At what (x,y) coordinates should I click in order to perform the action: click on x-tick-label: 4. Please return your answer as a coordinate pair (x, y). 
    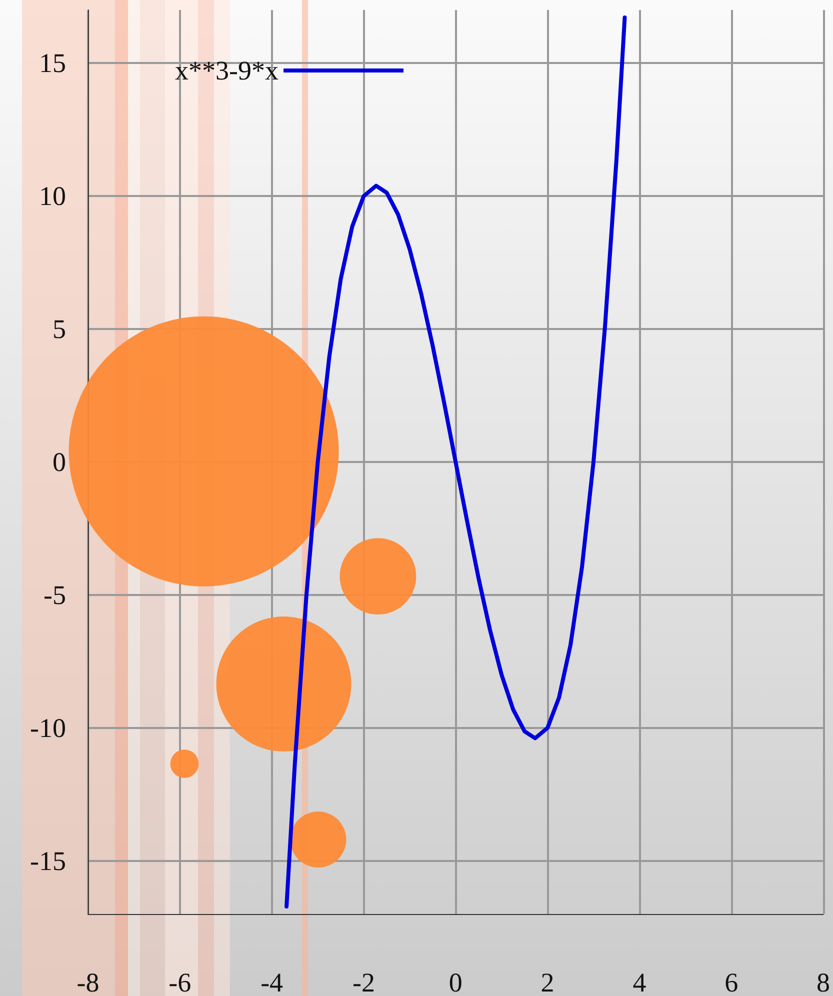
    Looking at the image, I should click on (639, 982).